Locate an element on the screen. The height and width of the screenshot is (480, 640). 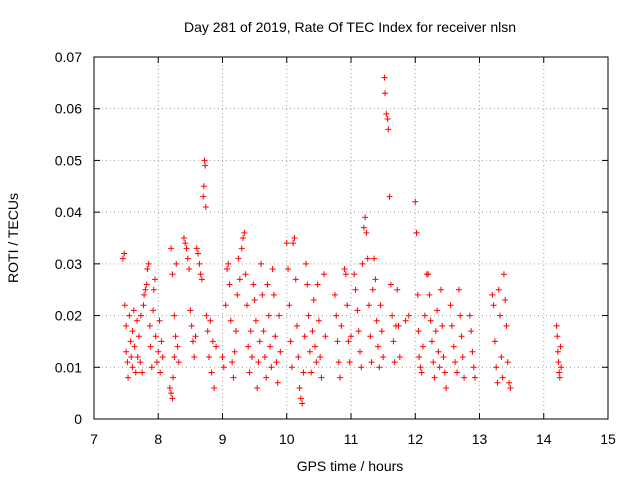
y-tick-label: 0.04 is located at coordinates (68, 212).